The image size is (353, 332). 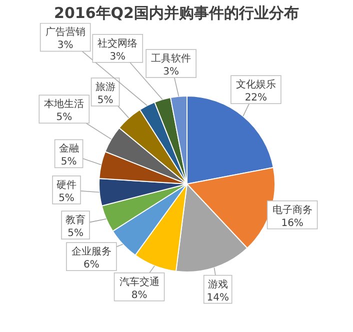 I want to click on slice-label: 文化娱乐, so click(x=256, y=84).